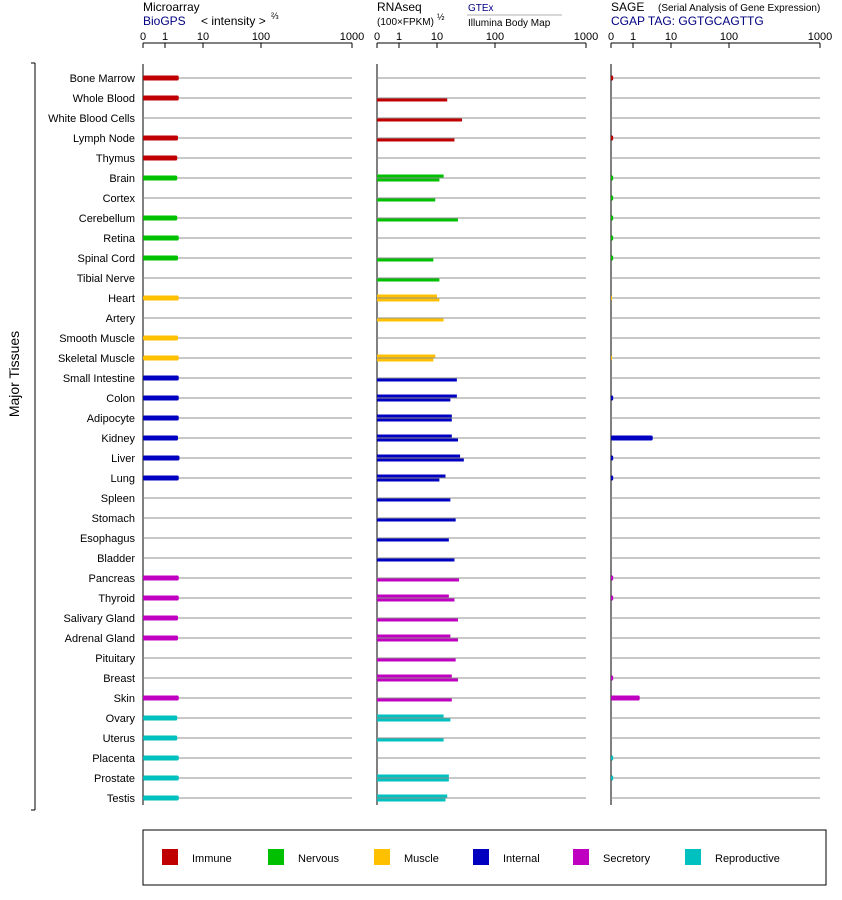 This screenshot has height=900, width=842. Describe the element at coordinates (106, 259) in the screenshot. I see `tissue-label: Spinal Cord` at that location.